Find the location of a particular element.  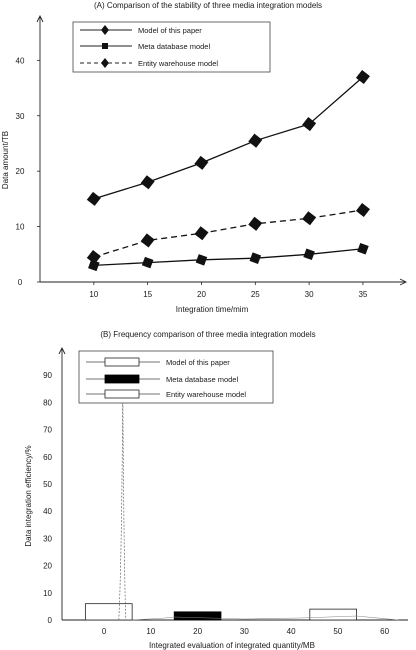

chart-b-xtick-label-5: 50 is located at coordinates (337, 631).